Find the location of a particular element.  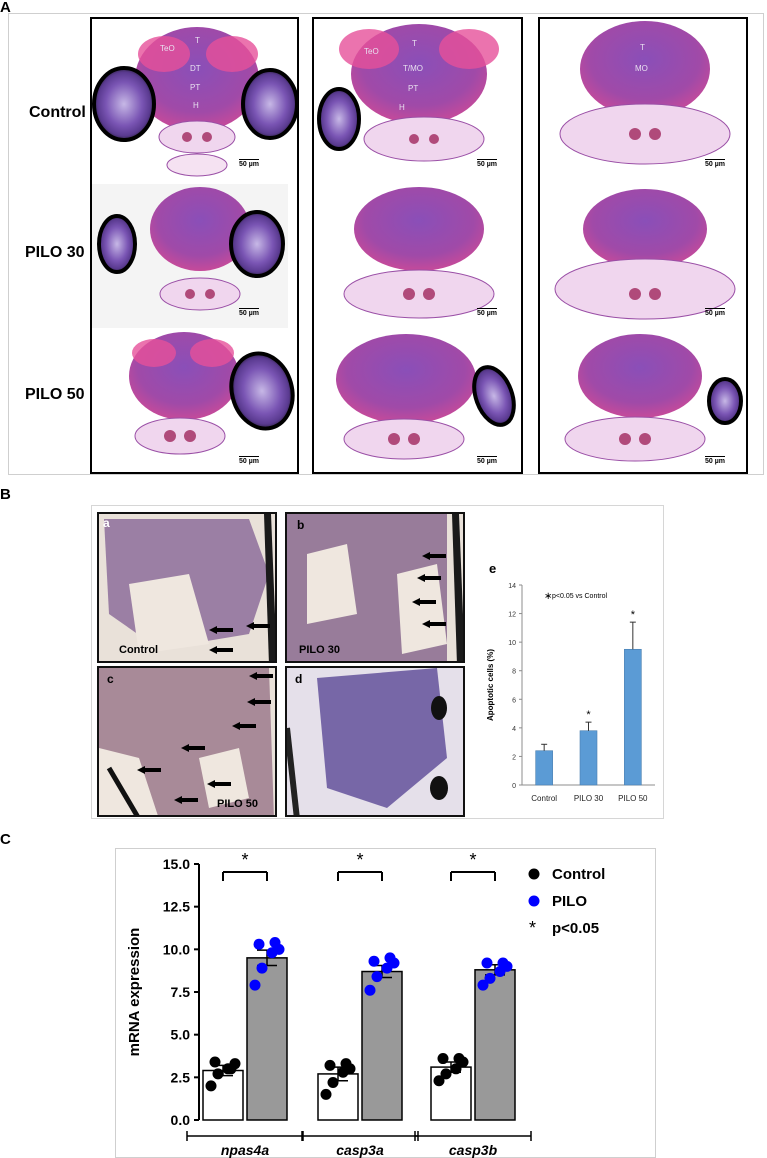

anat-label-t: T is located at coordinates (197, 40).